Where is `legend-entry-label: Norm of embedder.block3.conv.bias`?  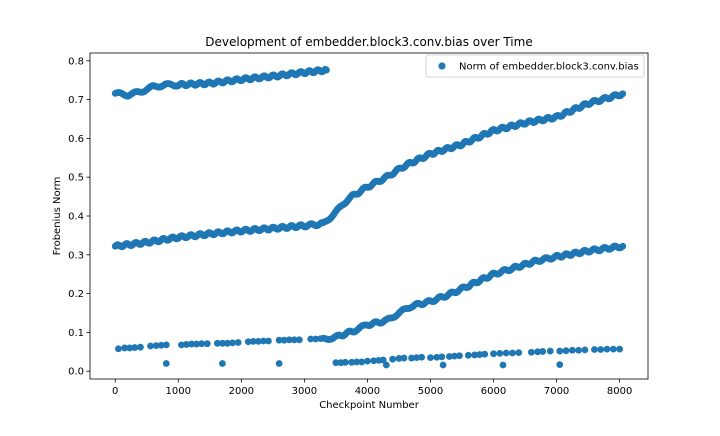 legend-entry-label: Norm of embedder.block3.conv.bias is located at coordinates (549, 67).